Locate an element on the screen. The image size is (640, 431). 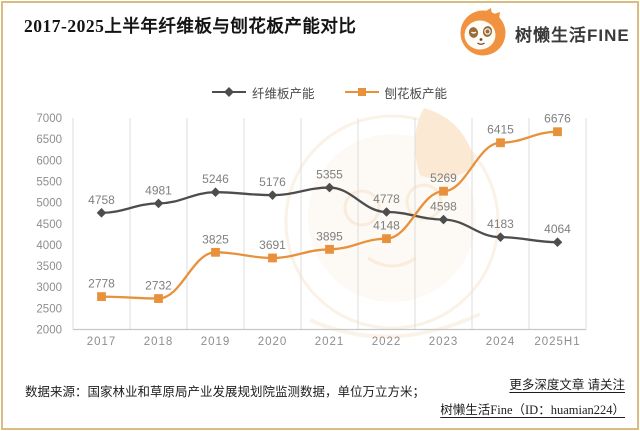
svg-text: 4598 is located at coordinates (443, 207).